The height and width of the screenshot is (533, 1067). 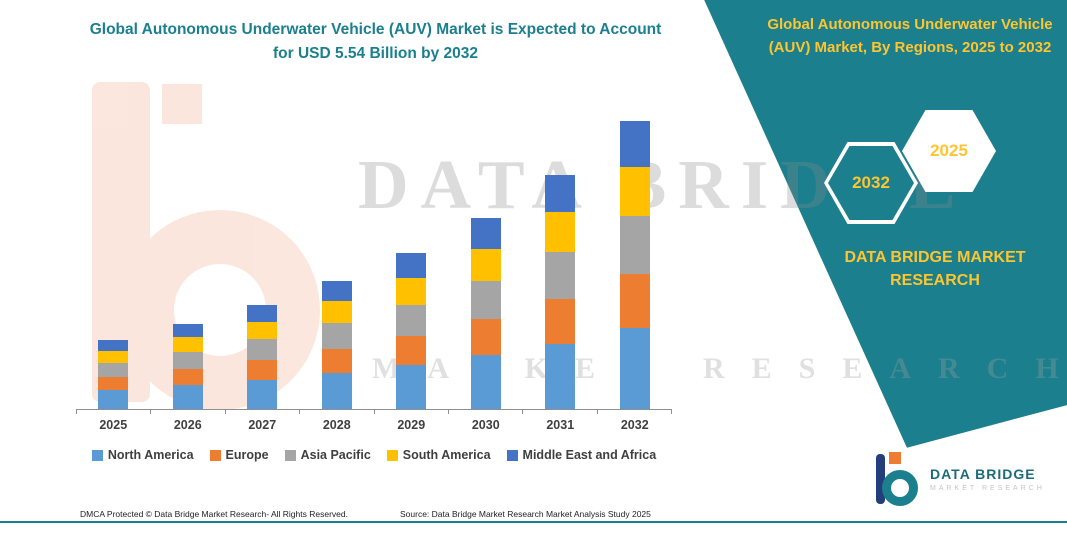 I want to click on stacked-bar-2029, so click(x=411, y=331).